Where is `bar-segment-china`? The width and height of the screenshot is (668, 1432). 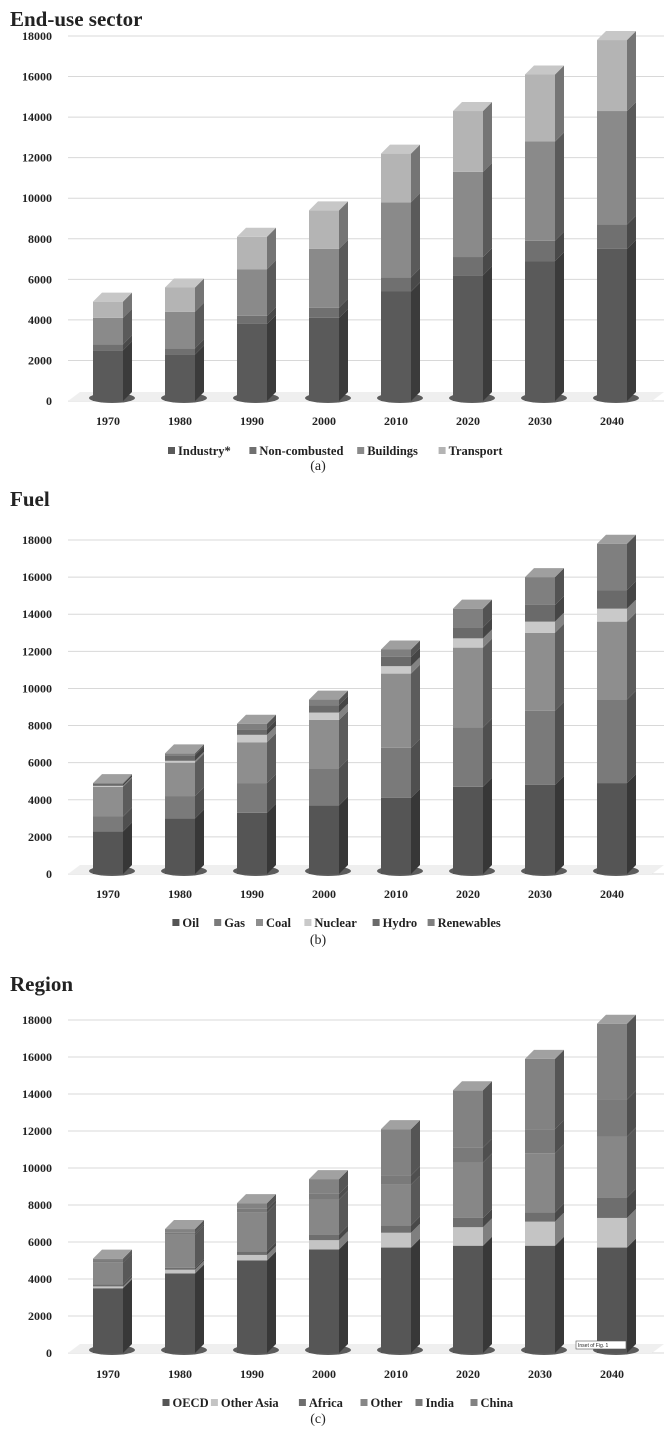
bar-segment-china is located at coordinates (544, 1089).